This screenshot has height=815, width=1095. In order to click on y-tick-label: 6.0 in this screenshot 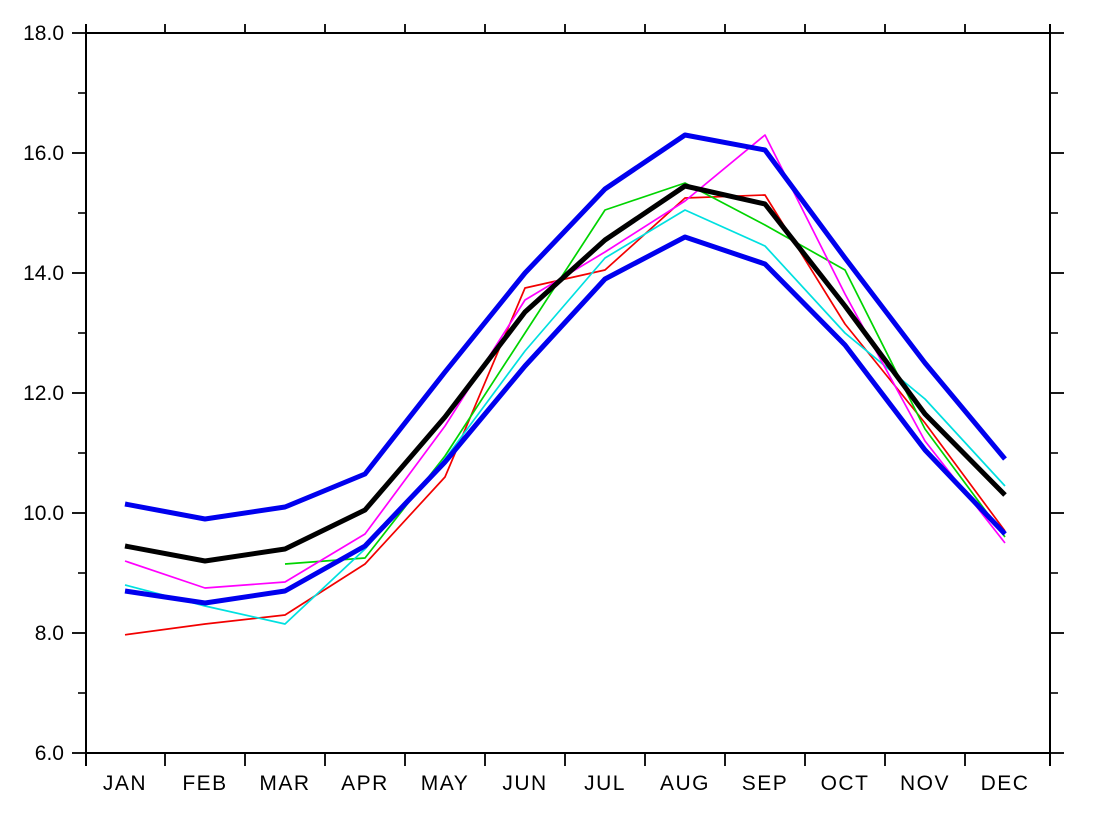, I will do `click(49, 753)`.